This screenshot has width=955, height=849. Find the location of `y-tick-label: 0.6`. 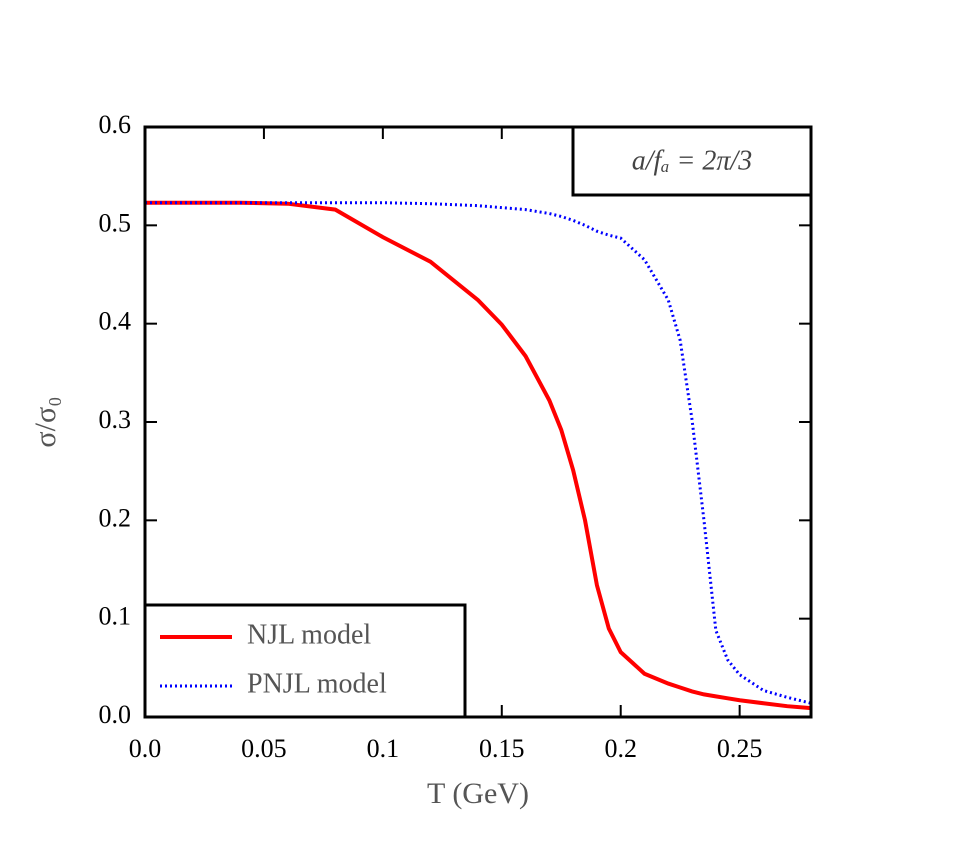

y-tick-label: 0.6 is located at coordinates (115, 124).